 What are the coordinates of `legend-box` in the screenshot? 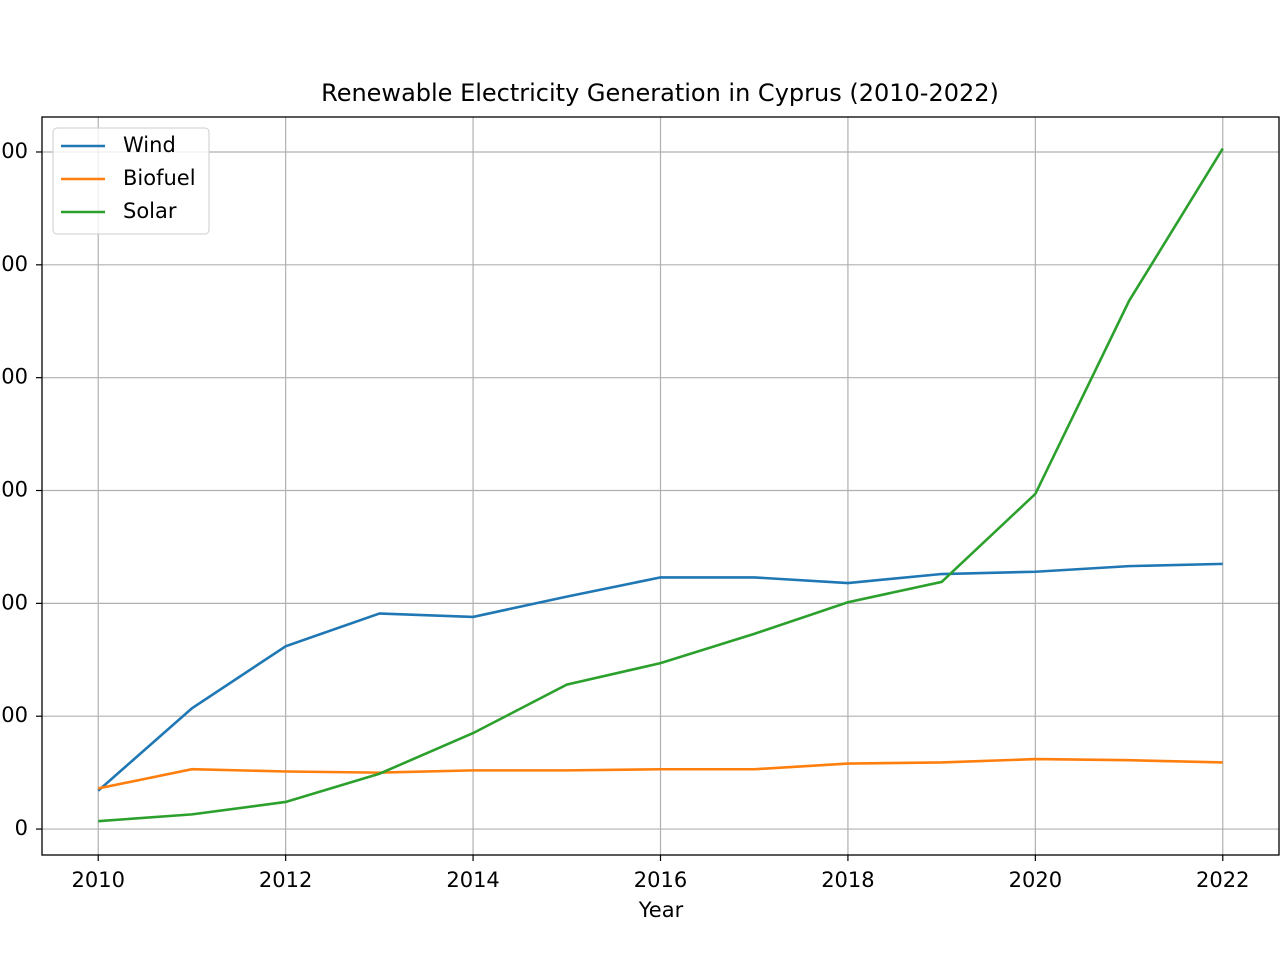 It's located at (131, 181).